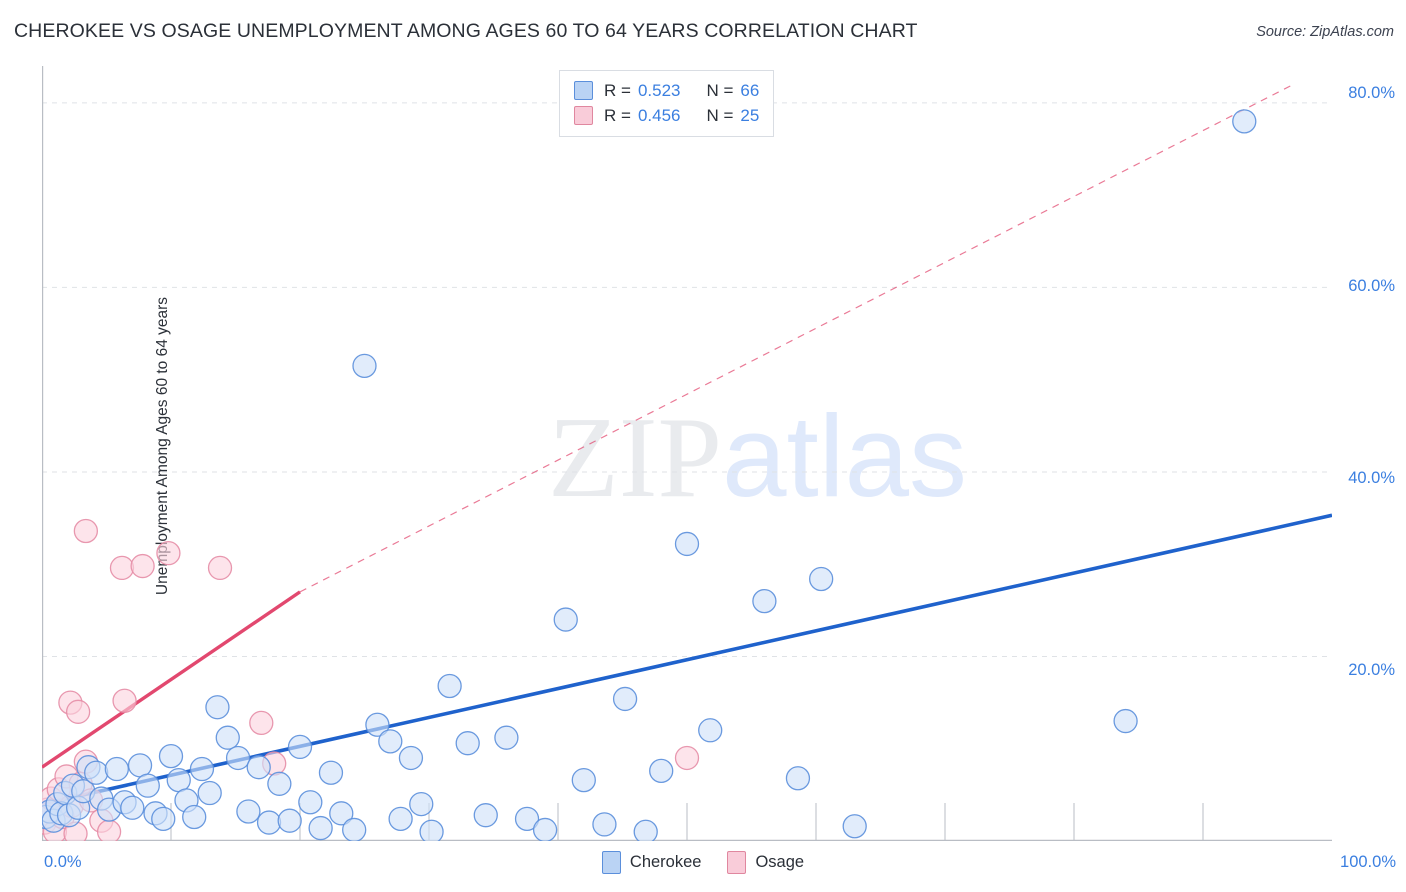 The width and height of the screenshot is (1406, 892). What do you see at coordinates (583, 90) in the screenshot?
I see `blue-swatch-icon` at bounding box center [583, 90].